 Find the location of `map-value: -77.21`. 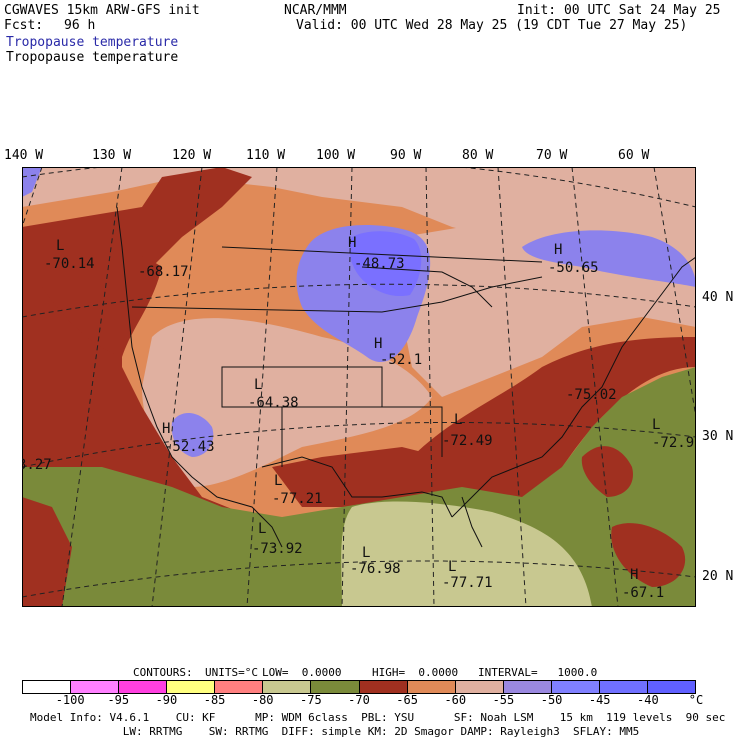

map-value: -77.21 is located at coordinates (297, 499).